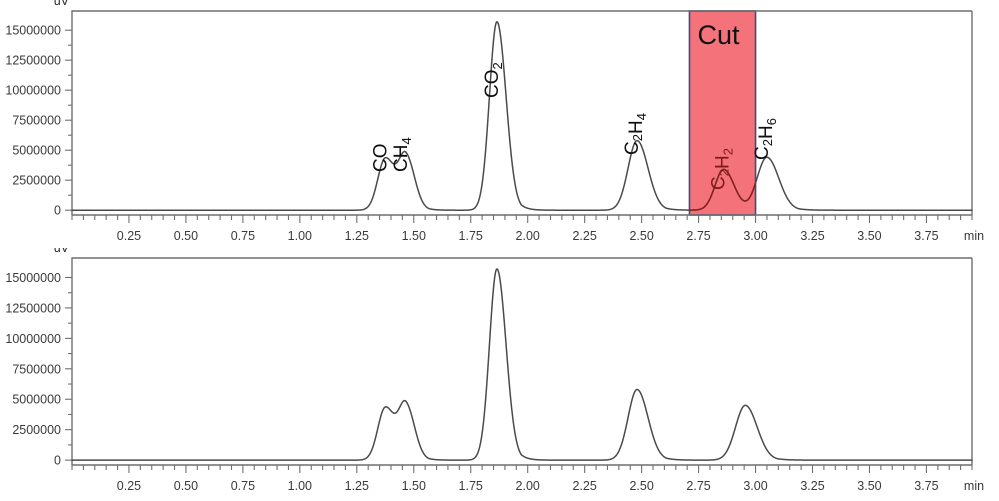  I want to click on peak-label-group: C2H6, so click(765, 139).